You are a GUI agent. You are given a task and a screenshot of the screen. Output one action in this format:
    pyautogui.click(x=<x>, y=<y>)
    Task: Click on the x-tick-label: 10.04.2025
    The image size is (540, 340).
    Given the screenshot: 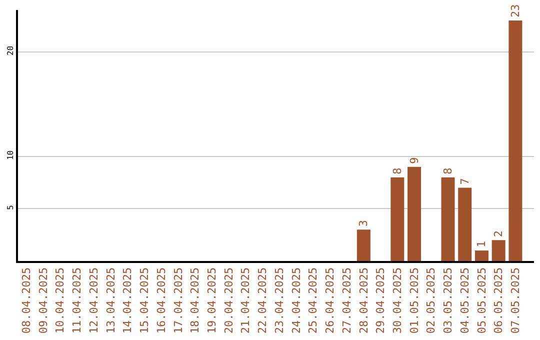 What is the action you would take?
    pyautogui.click(x=60, y=300)
    